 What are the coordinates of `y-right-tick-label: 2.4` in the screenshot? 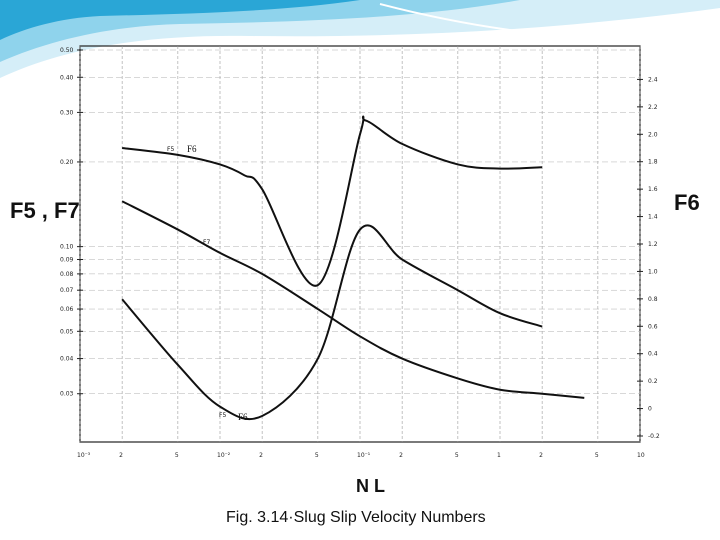 It's located at (653, 79).